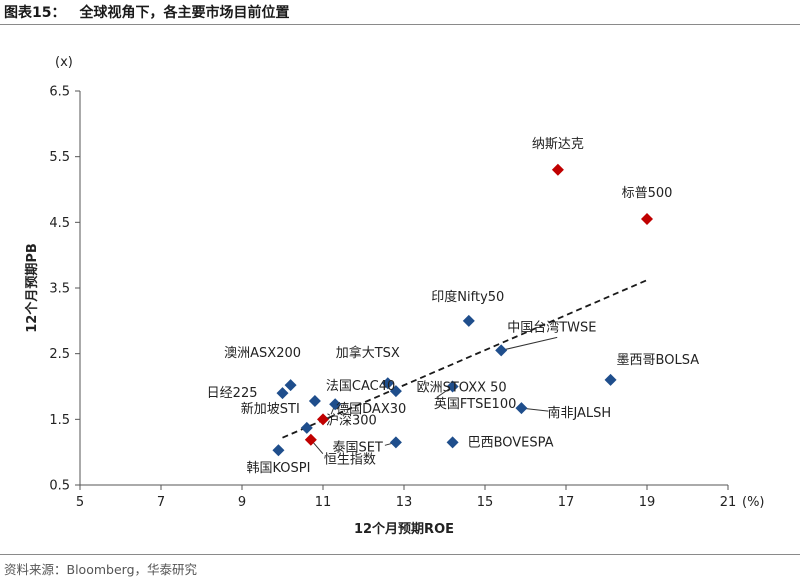  What do you see at coordinates (59, 420) in the screenshot?
I see `y-tick-label: 1.5` at bounding box center [59, 420].